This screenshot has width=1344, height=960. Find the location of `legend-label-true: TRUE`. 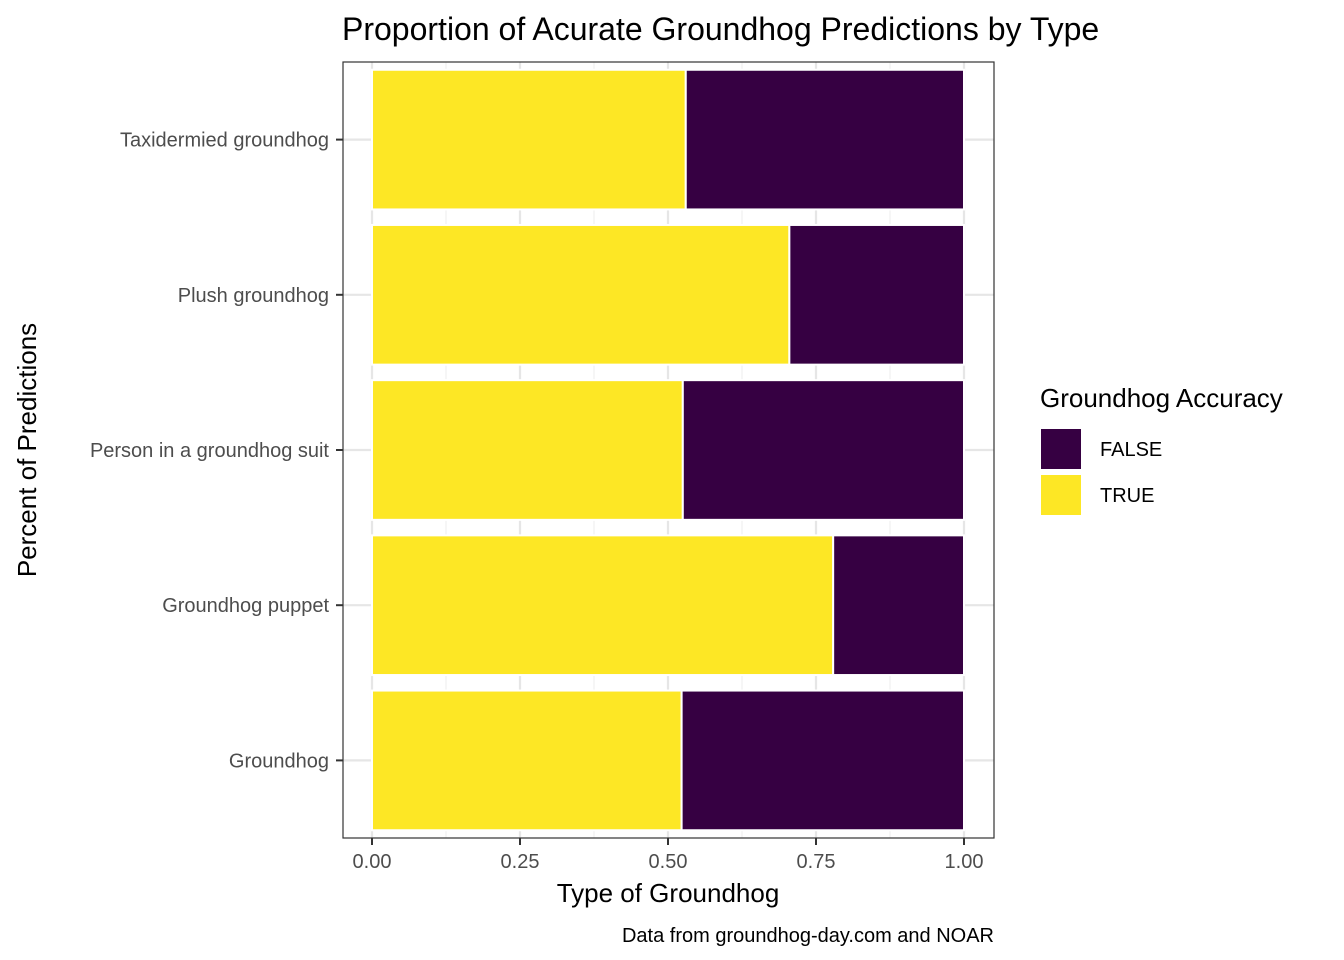

legend-label-true: TRUE is located at coordinates (1127, 496).